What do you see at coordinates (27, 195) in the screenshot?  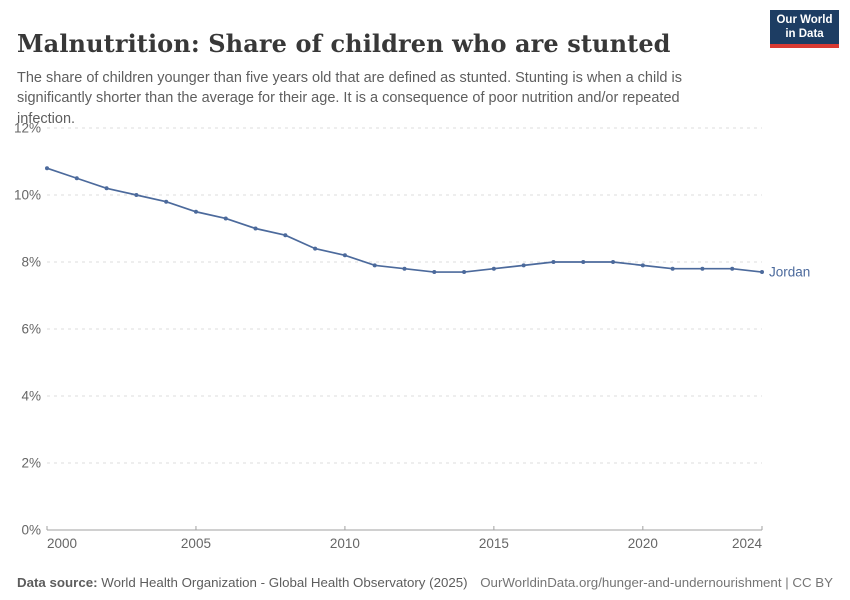 I see `y-tick-label: 10%` at bounding box center [27, 195].